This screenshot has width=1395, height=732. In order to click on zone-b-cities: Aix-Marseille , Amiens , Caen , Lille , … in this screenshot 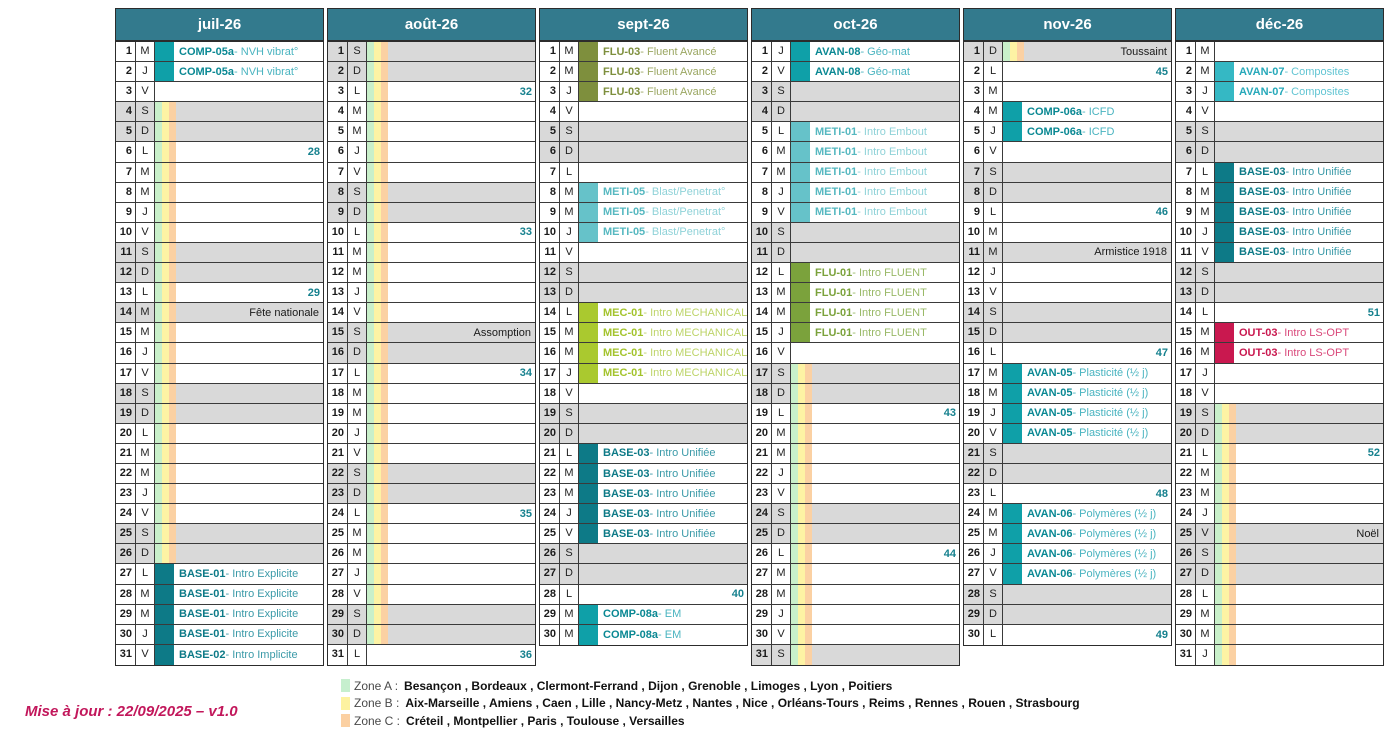, I will do `click(742, 703)`.